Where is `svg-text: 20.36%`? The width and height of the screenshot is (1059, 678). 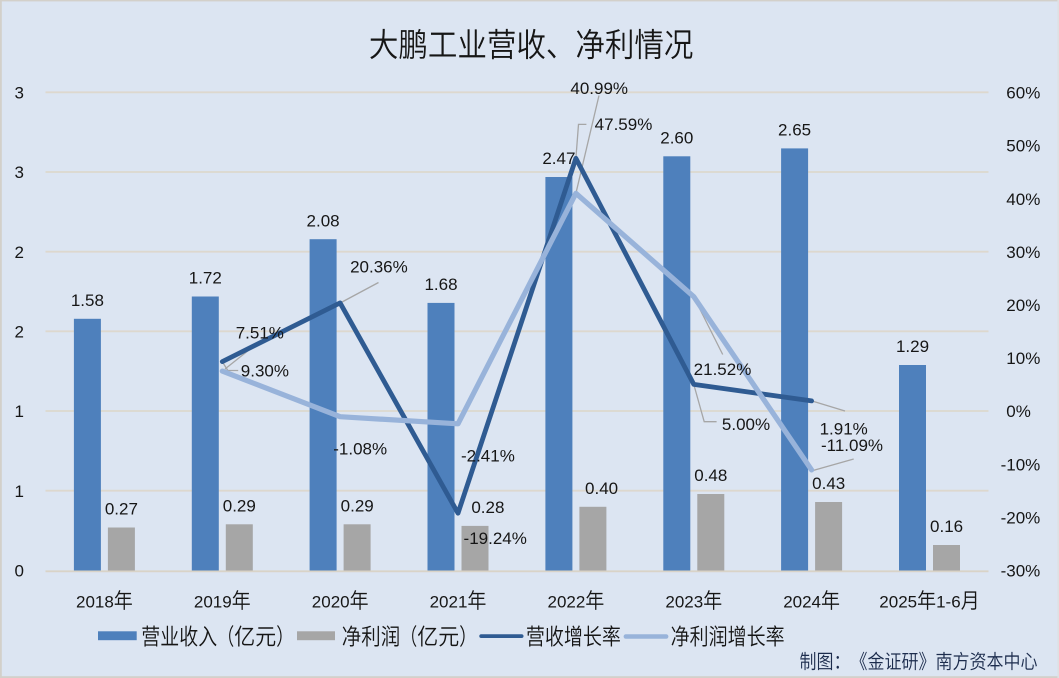 svg-text: 20.36% is located at coordinates (379, 267).